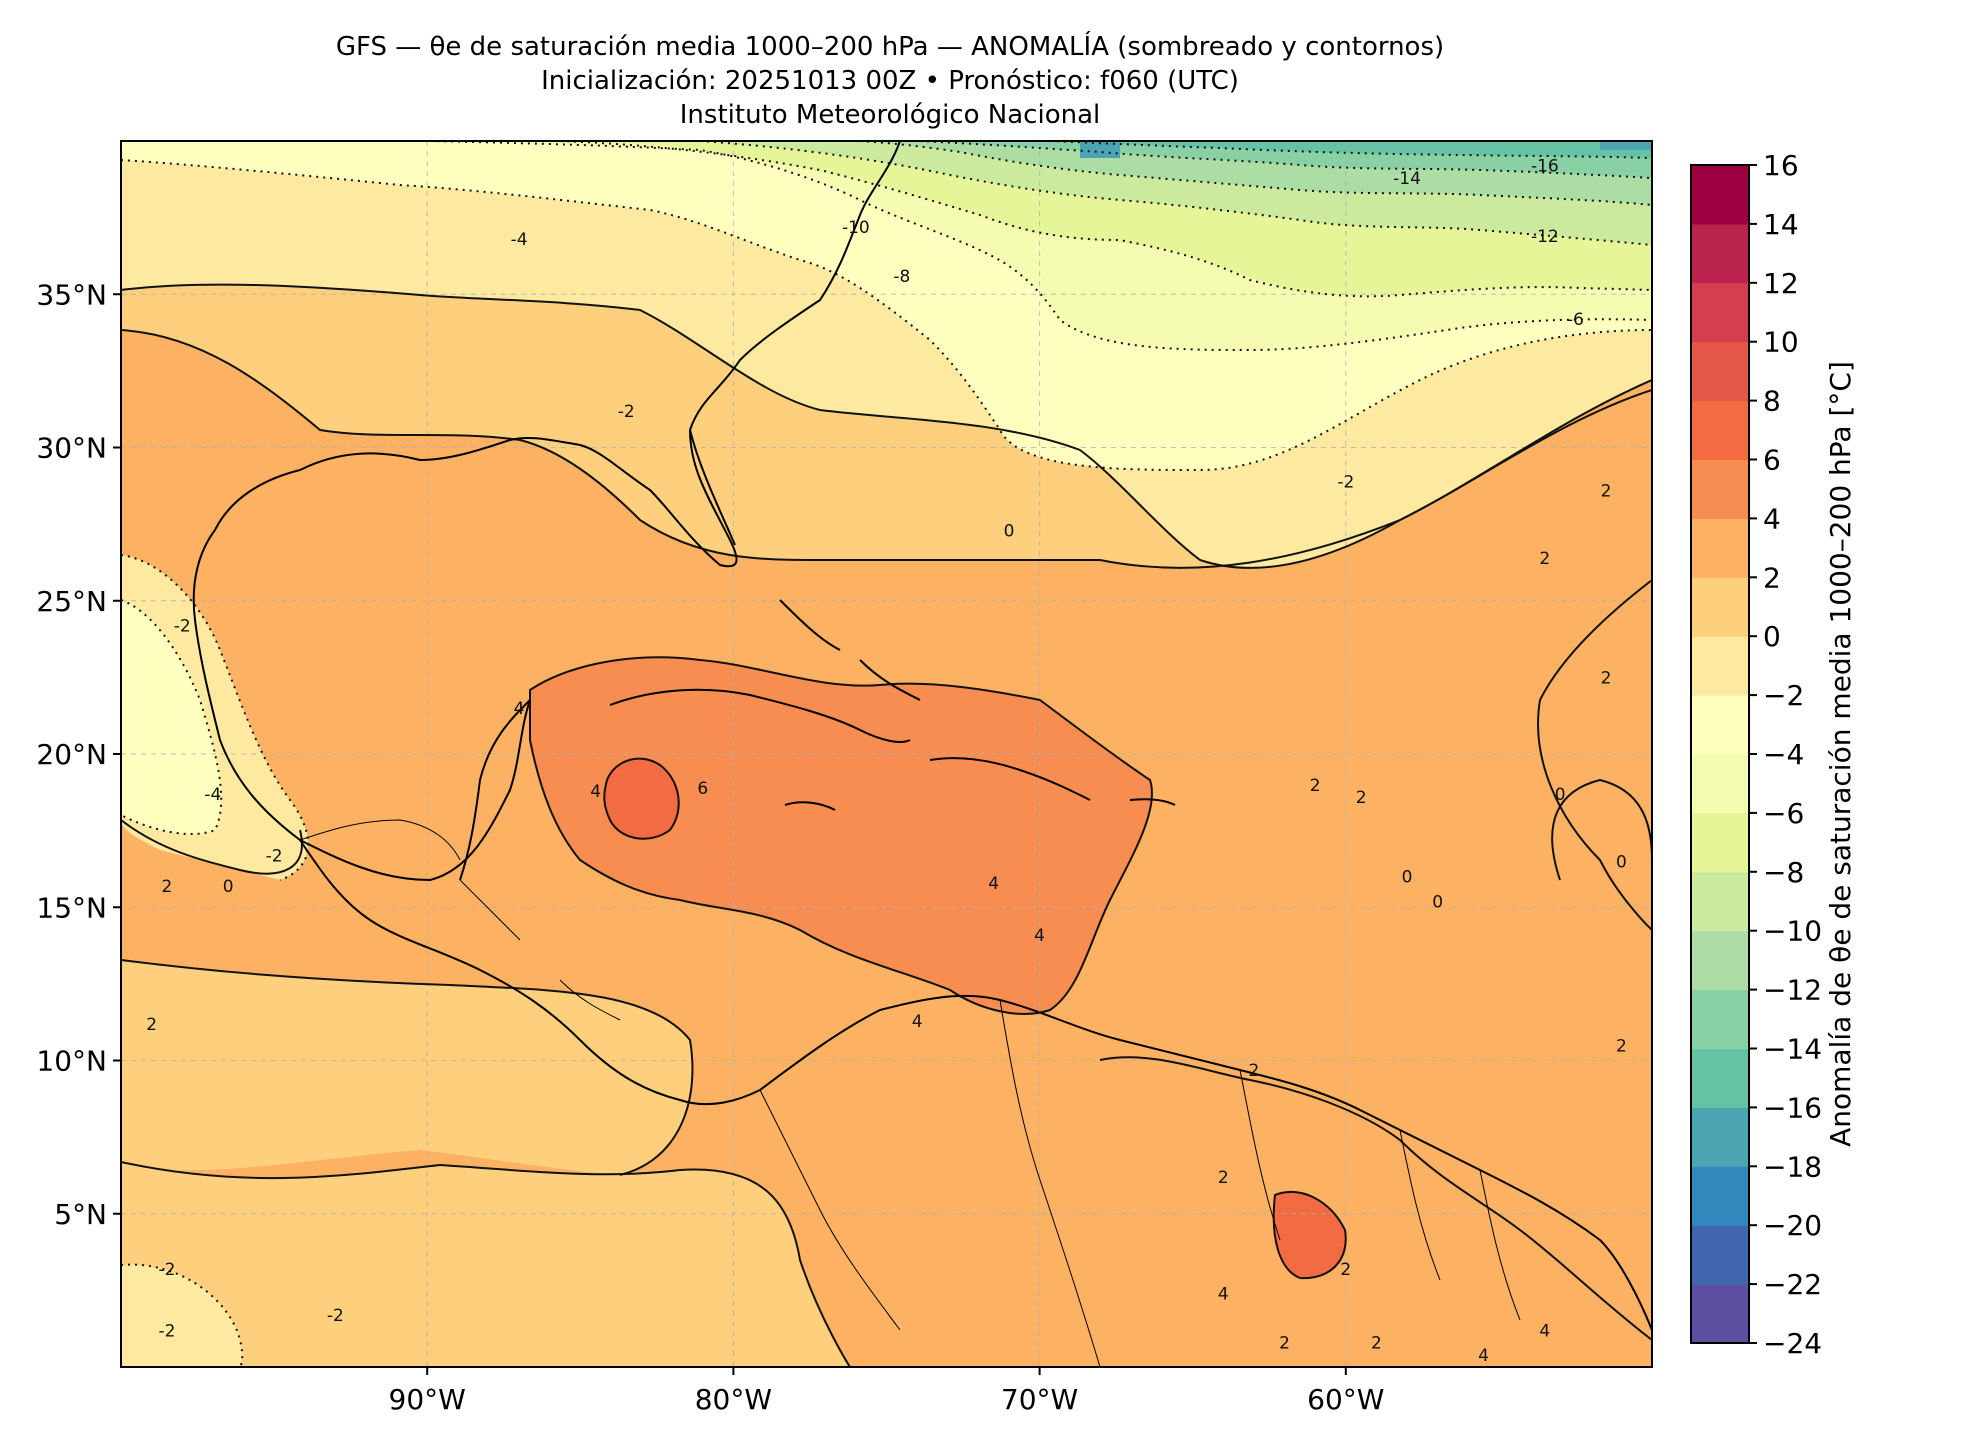  I want to click on colorbar-tick-label: 8, so click(1772, 401).